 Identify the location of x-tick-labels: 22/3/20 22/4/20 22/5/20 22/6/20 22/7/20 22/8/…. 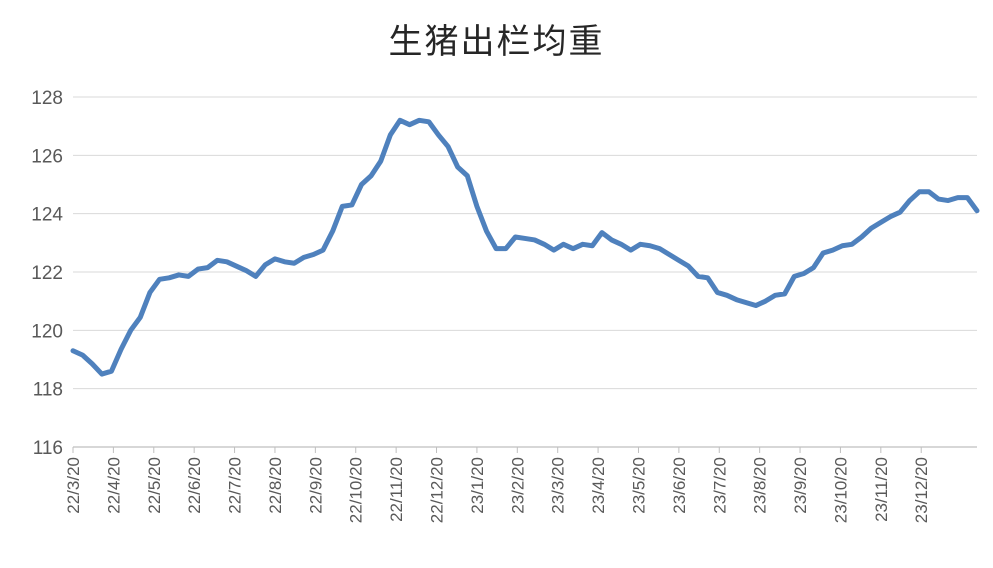
(497, 490).